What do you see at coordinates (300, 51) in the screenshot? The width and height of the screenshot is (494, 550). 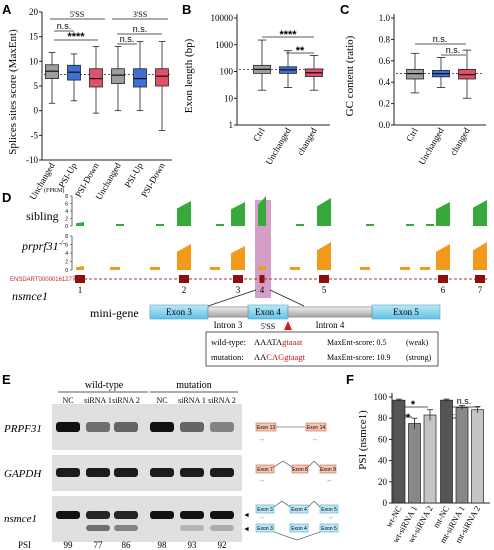 I see `sig-label-b2: **` at bounding box center [300, 51].